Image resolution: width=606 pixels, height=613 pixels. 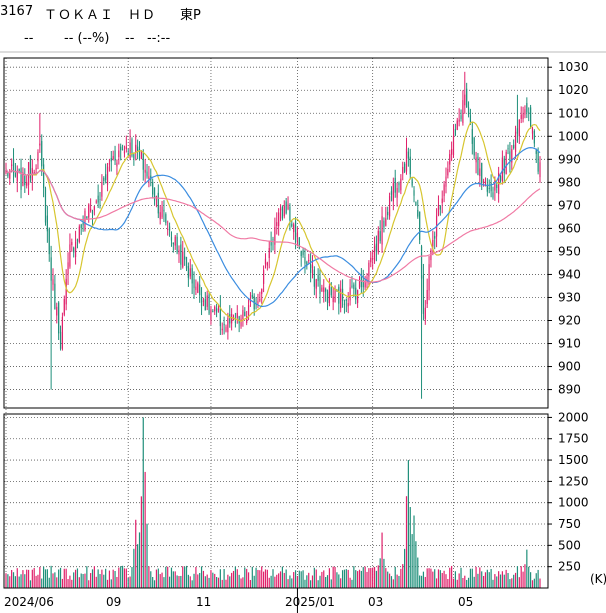 I want to click on volume-tick-label: 500, so click(x=569, y=545).